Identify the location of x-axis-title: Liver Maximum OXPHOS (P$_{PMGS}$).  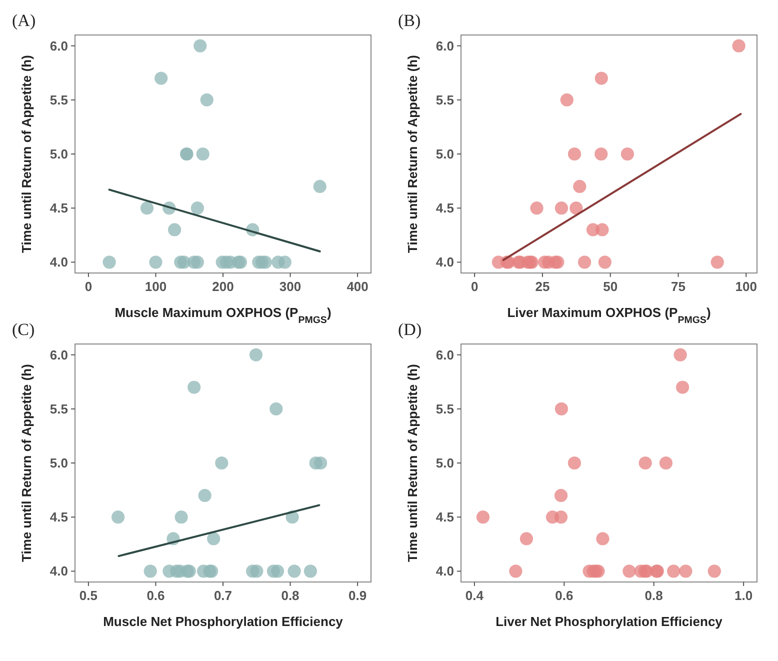
(609, 315).